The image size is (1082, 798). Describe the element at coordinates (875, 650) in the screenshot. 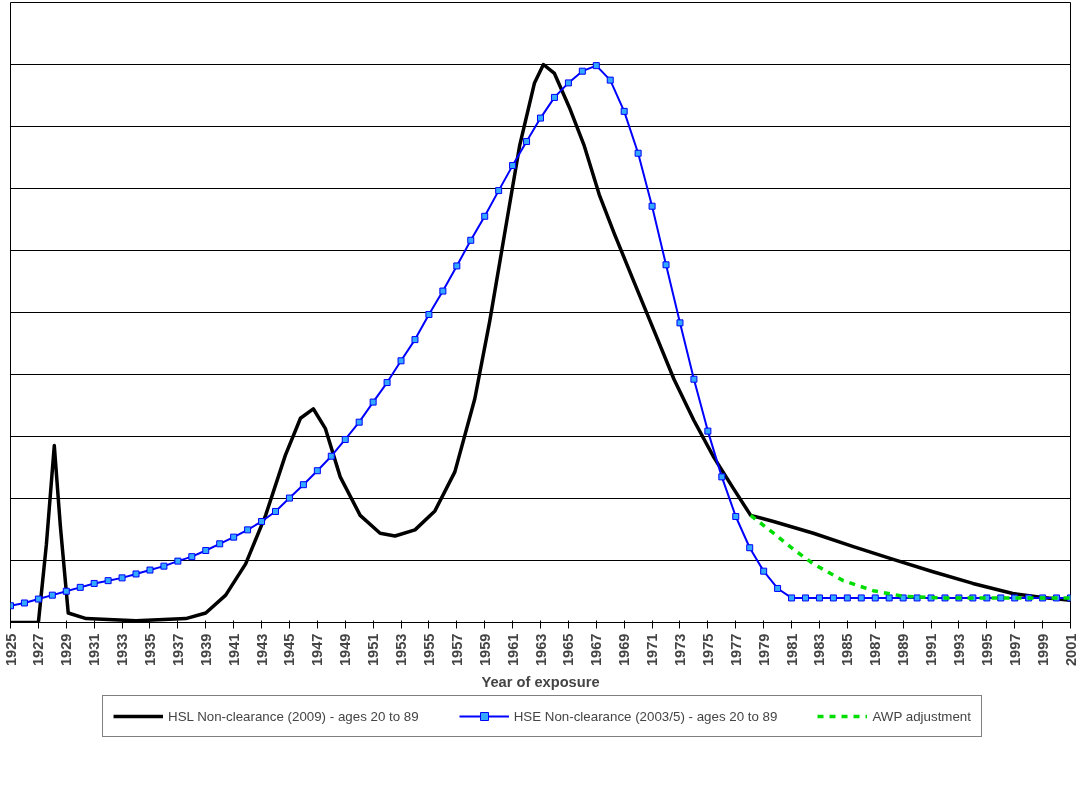

I see `x-tick-label: 1987` at that location.